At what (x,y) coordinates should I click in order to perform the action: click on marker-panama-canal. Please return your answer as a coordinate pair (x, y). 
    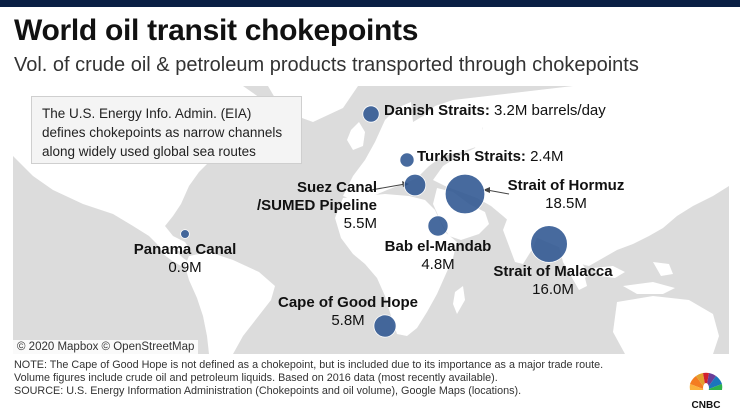
    Looking at the image, I should click on (185, 234).